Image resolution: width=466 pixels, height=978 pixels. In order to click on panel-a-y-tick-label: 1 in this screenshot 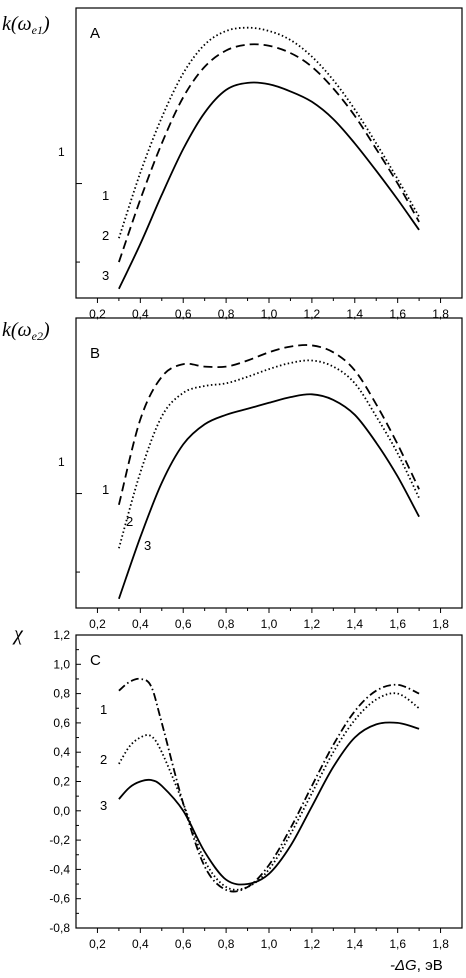, I will do `click(61, 152)`.